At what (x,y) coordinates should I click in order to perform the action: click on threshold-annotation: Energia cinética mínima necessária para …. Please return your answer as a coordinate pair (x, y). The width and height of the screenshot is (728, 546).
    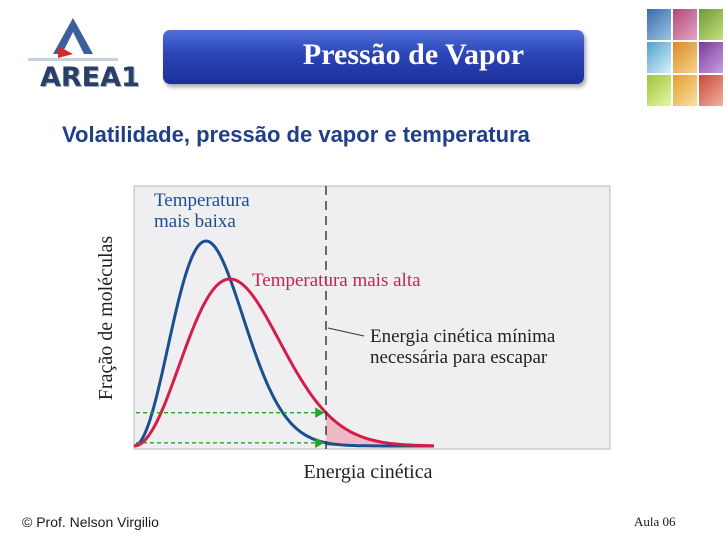
    Looking at the image, I should click on (465, 347).